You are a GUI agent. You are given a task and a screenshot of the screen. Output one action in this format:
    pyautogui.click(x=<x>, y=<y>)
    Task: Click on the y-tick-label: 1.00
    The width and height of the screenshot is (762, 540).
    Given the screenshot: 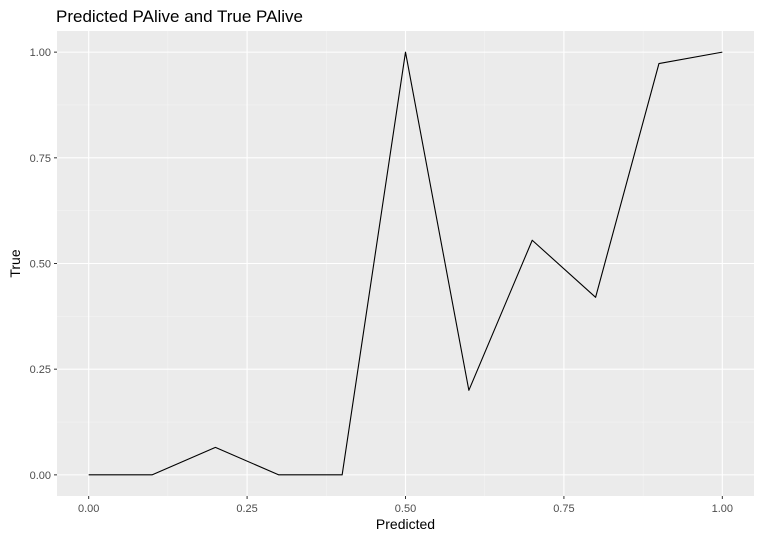 What is the action you would take?
    pyautogui.click(x=40, y=53)
    